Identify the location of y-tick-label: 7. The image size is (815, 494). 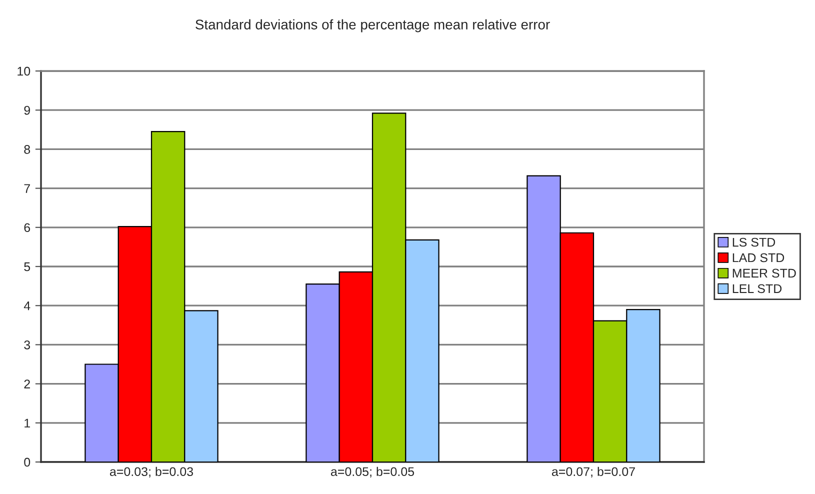
(27, 188).